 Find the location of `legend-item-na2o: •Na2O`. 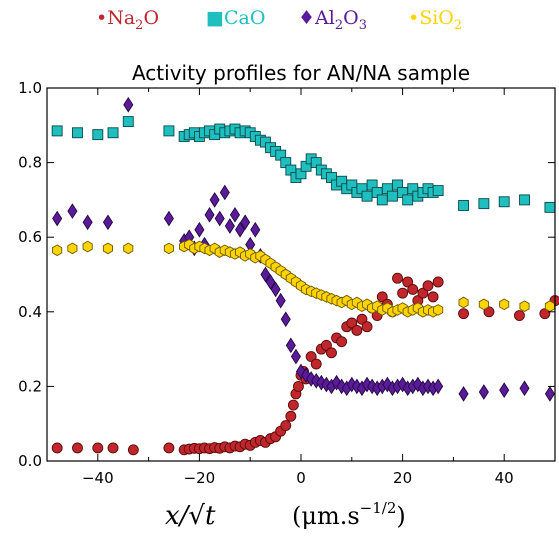

legend-item-na2o: •Na2O is located at coordinates (127, 20).